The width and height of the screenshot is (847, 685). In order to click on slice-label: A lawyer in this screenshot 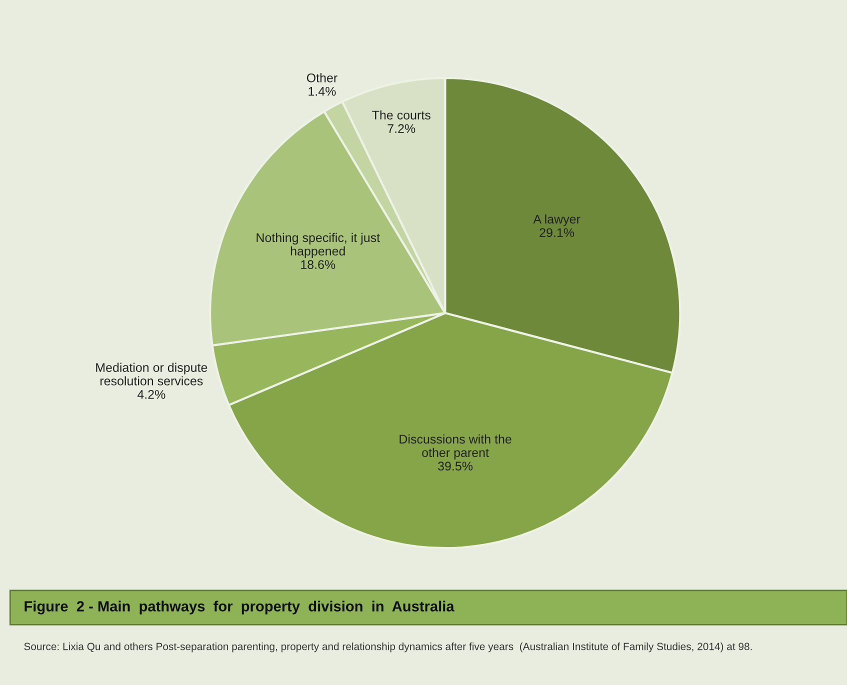, I will do `click(556, 220)`.